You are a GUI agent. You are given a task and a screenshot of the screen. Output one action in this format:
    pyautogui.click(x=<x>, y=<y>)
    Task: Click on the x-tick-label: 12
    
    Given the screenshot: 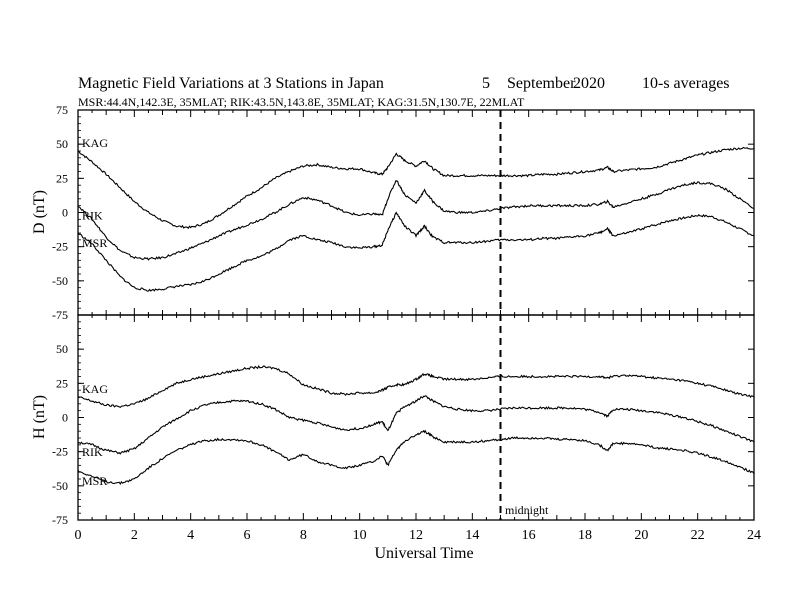 What is the action you would take?
    pyautogui.click(x=416, y=535)
    